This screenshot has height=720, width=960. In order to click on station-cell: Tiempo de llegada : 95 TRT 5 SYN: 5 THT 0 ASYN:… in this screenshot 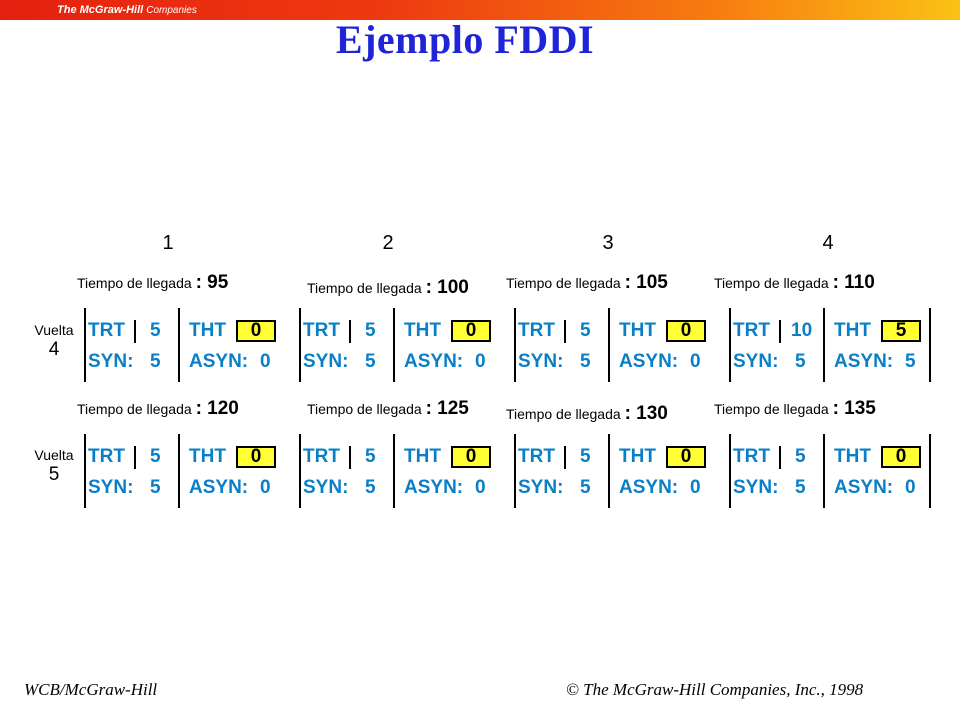, I will do `click(188, 337)`.